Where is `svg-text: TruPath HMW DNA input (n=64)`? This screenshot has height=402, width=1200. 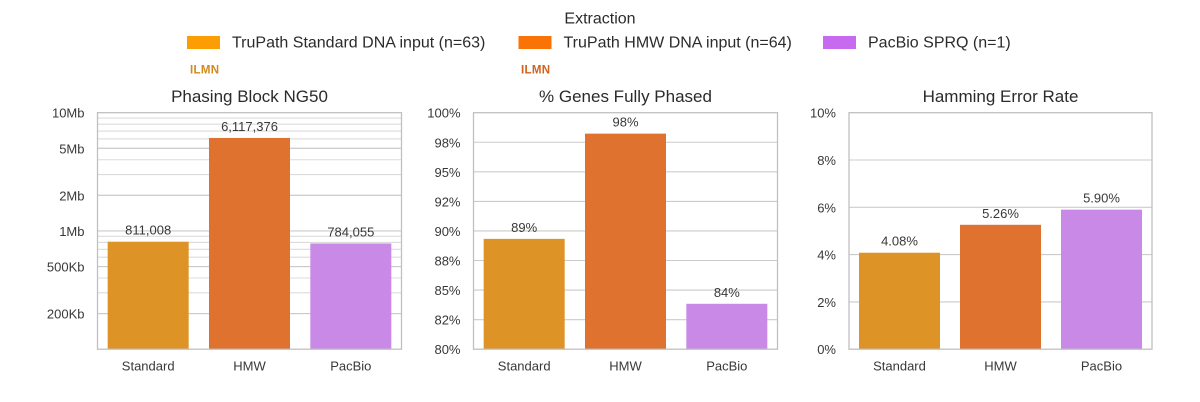 svg-text: TruPath HMW DNA input (n=64) is located at coordinates (678, 43).